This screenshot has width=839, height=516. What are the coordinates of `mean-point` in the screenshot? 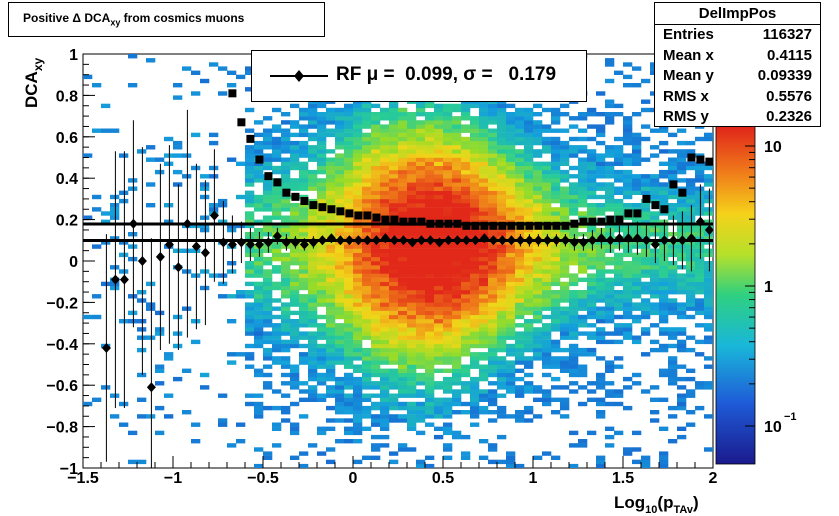 It's located at (592, 240).